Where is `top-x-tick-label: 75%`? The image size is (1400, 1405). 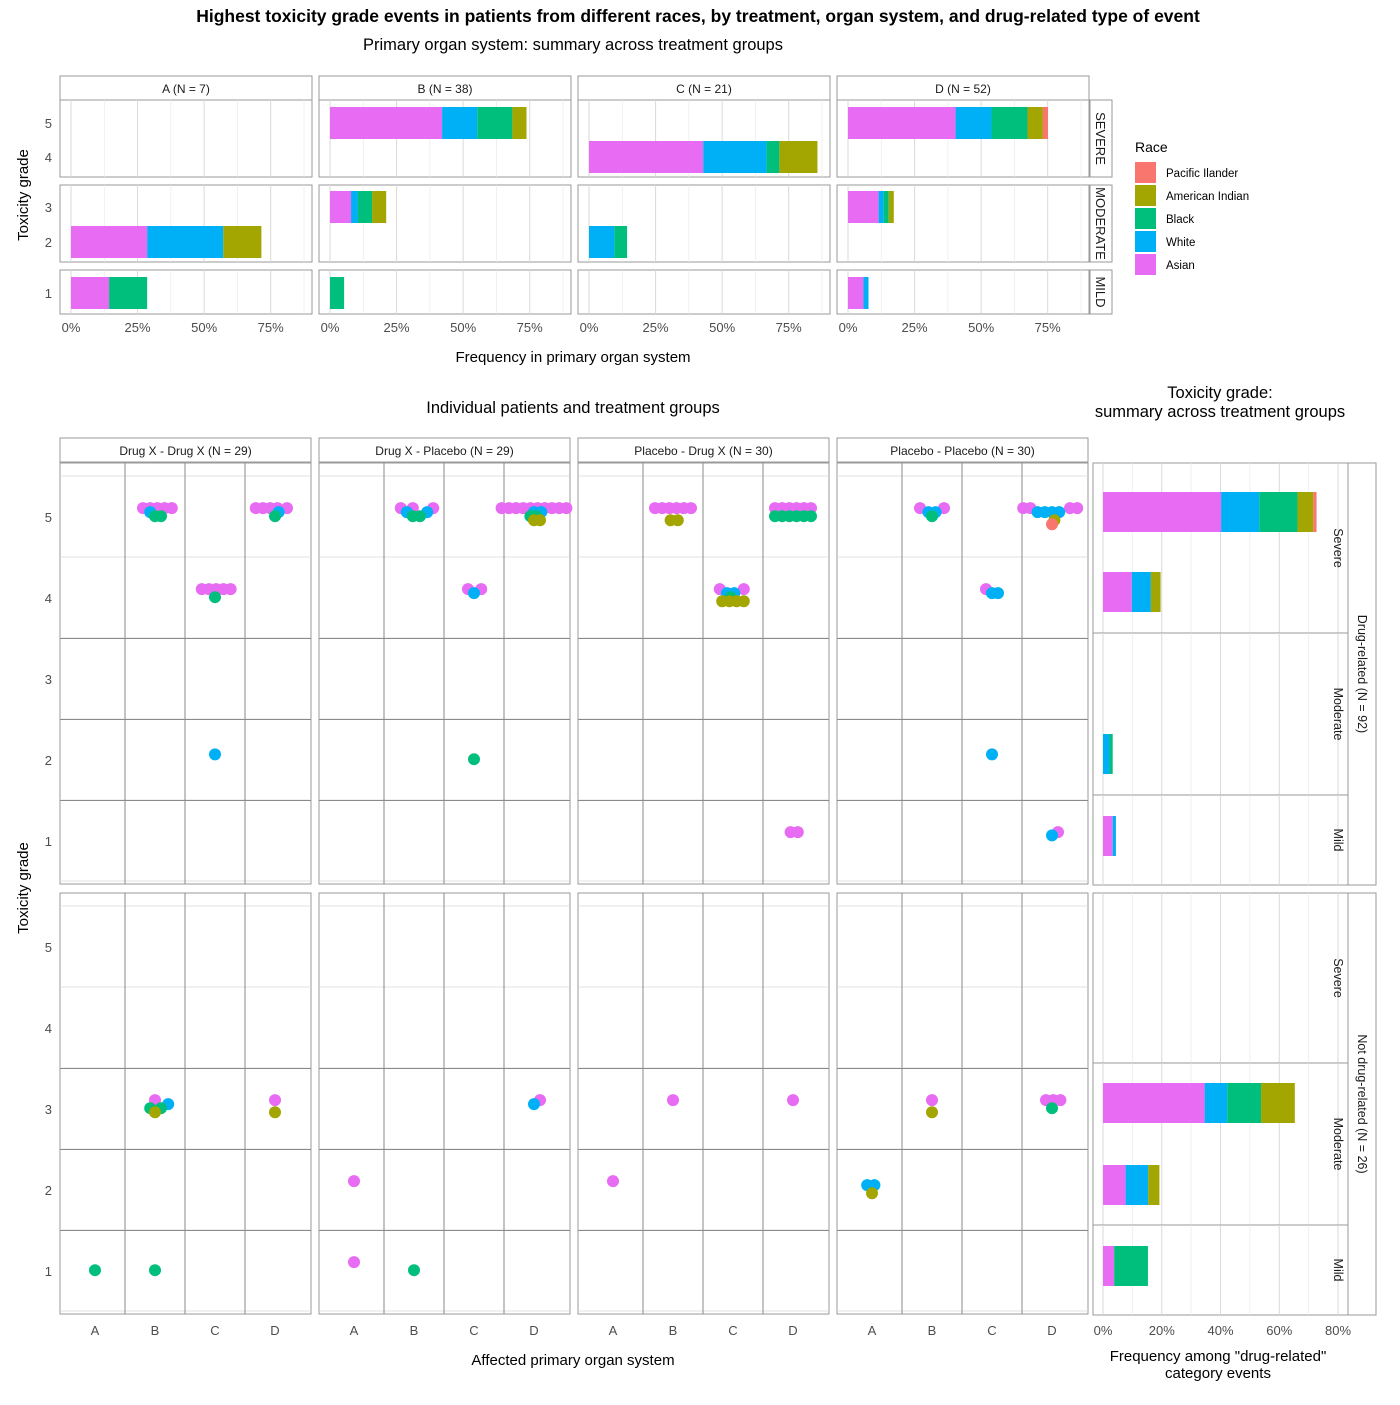
top-x-tick-label: 75% is located at coordinates (789, 327).